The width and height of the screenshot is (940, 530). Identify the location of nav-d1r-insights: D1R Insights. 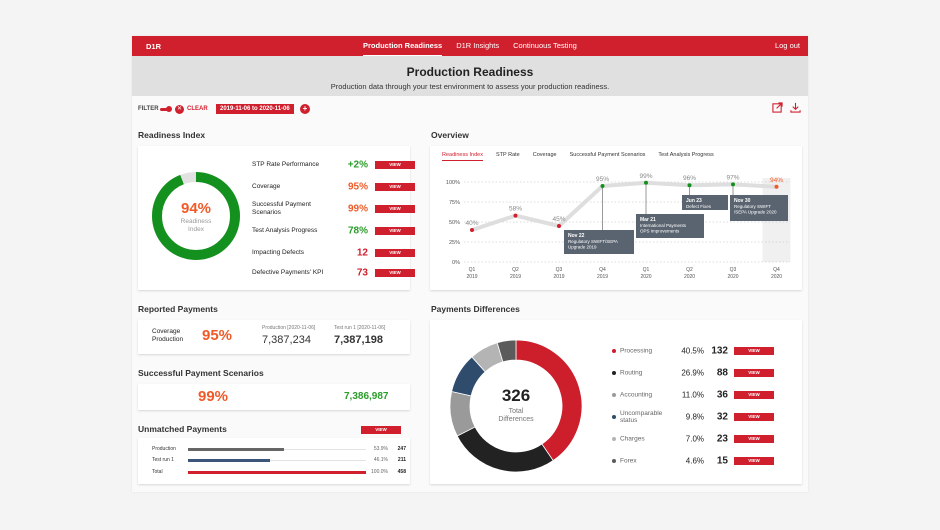
(478, 45).